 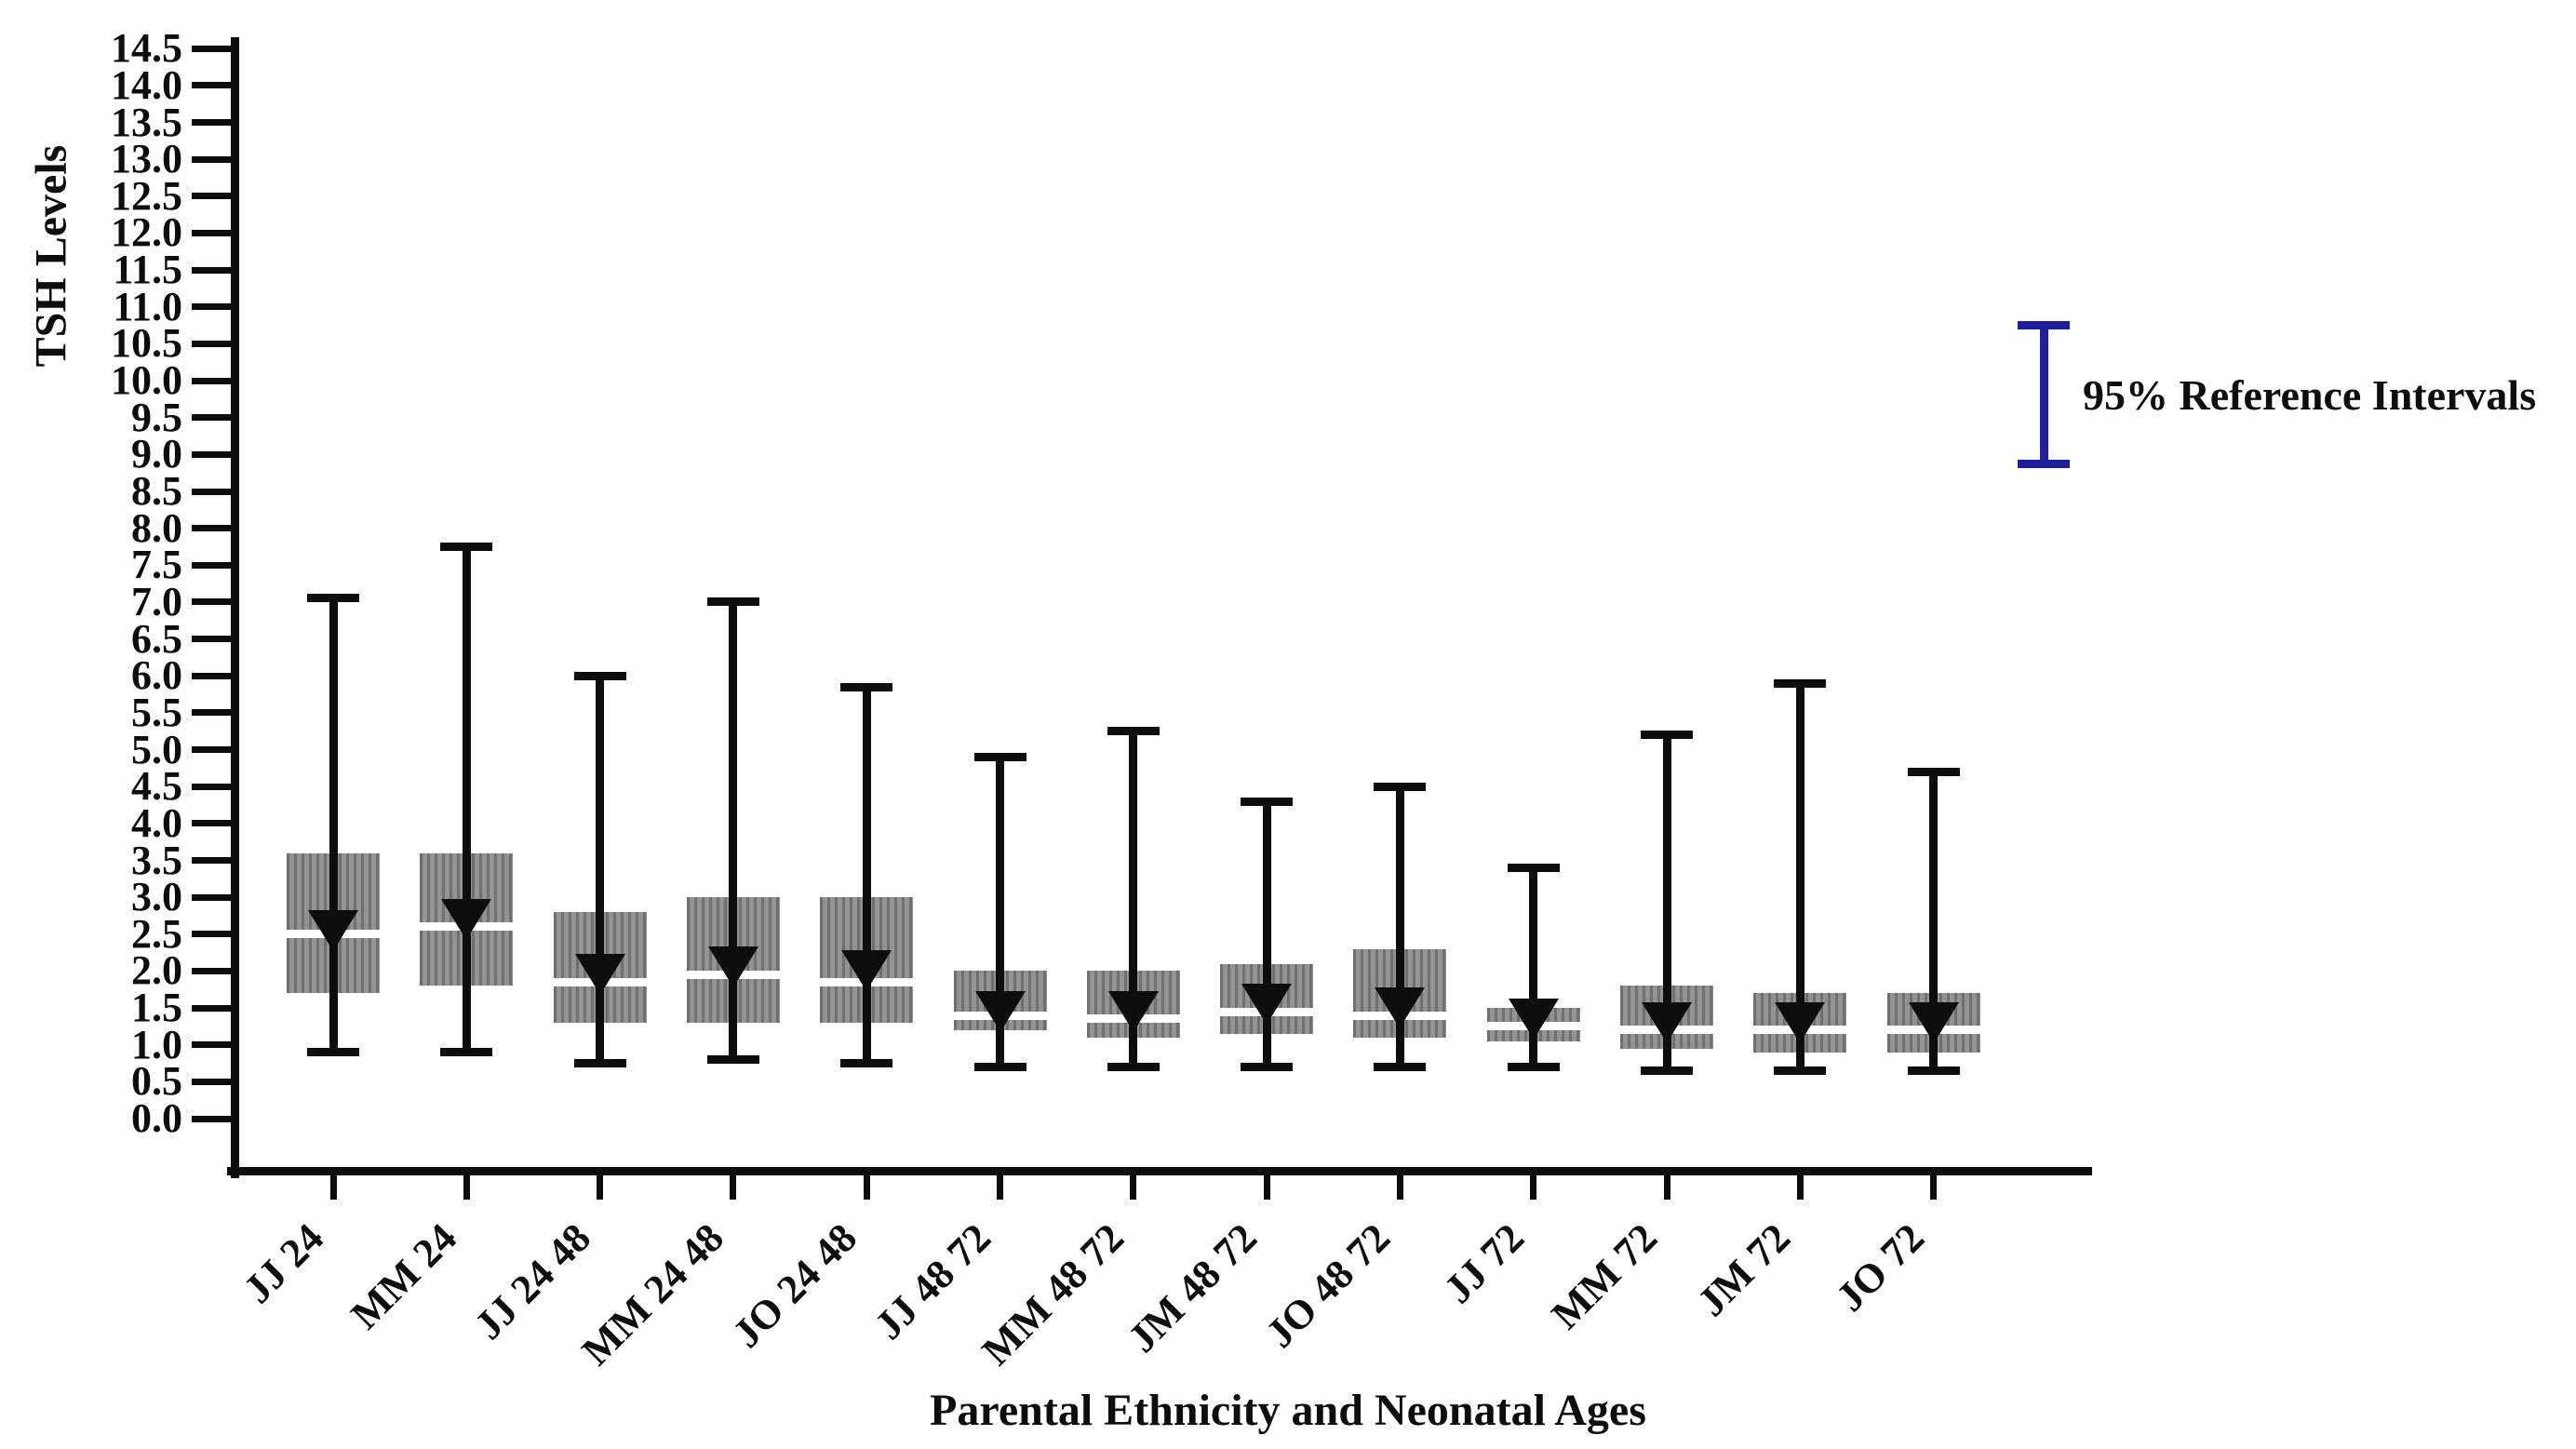 I want to click on y-tick-label: 6.0, so click(x=156, y=675).